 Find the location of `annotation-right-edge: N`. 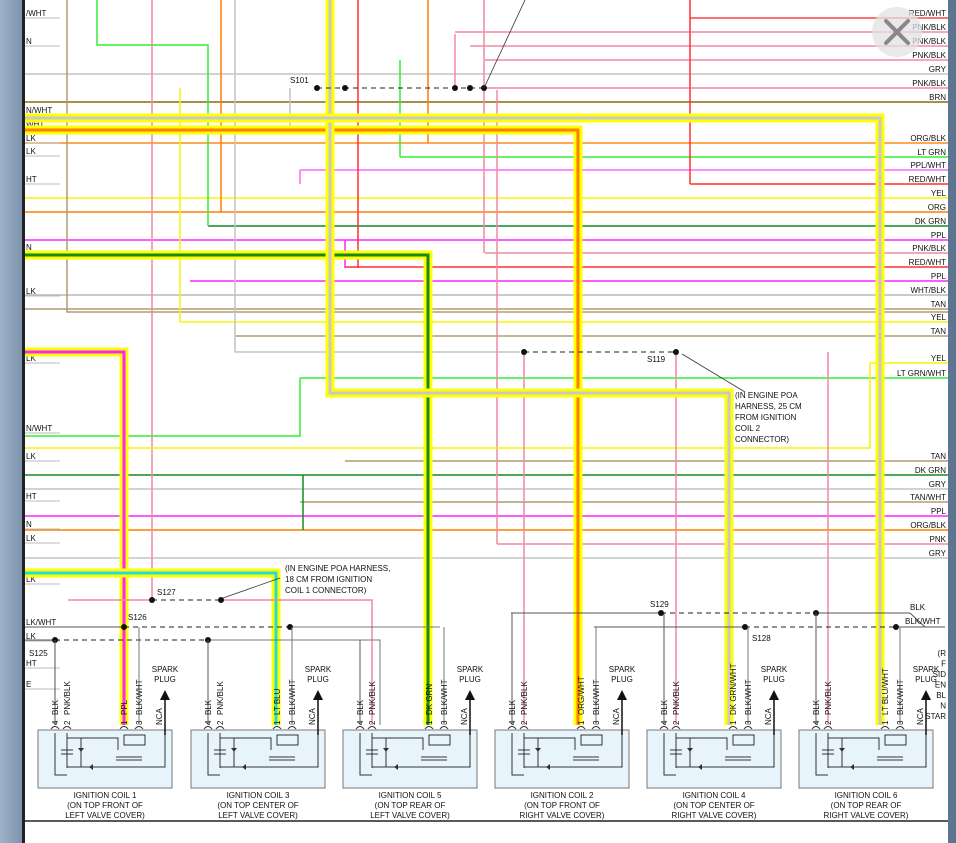

annotation-right-edge: N is located at coordinates (943, 706).